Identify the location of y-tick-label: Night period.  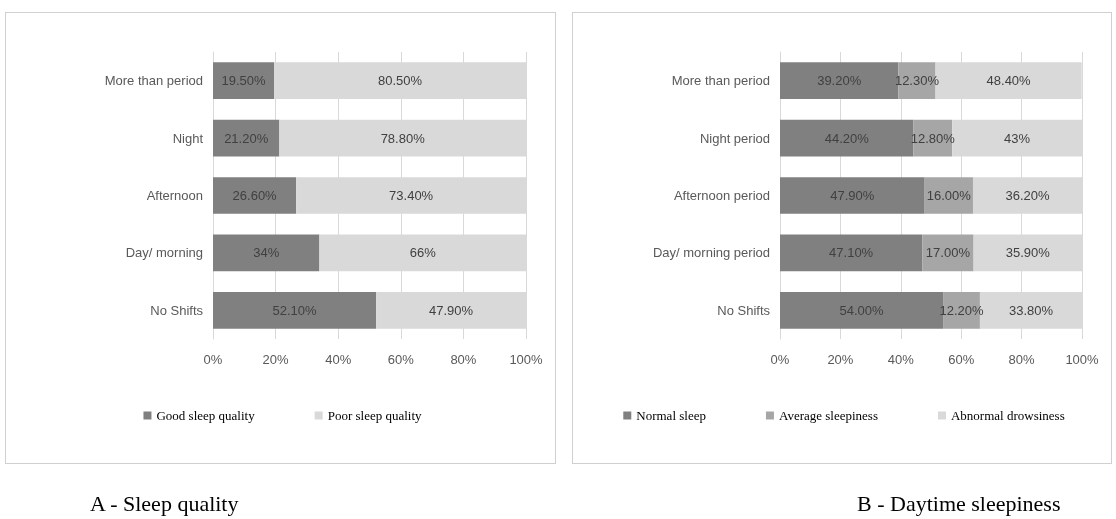
(734, 138).